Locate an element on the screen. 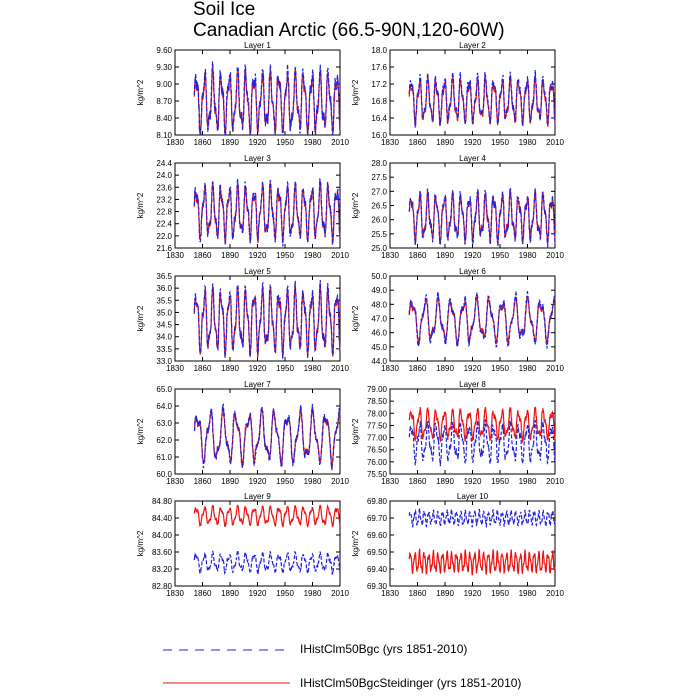  layer-3-xtick-label-6: 2010 is located at coordinates (340, 255).